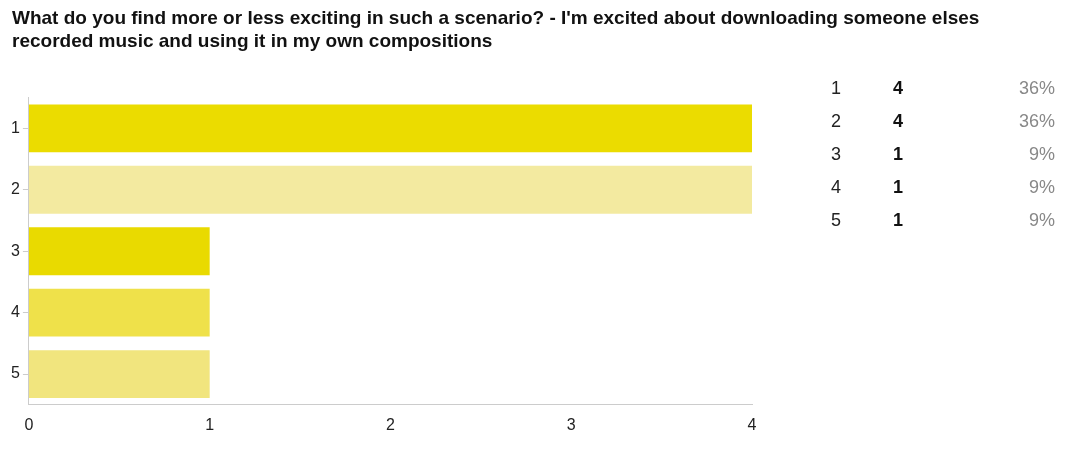  Describe the element at coordinates (15, 250) in the screenshot. I see `y-tick-label: 3` at that location.